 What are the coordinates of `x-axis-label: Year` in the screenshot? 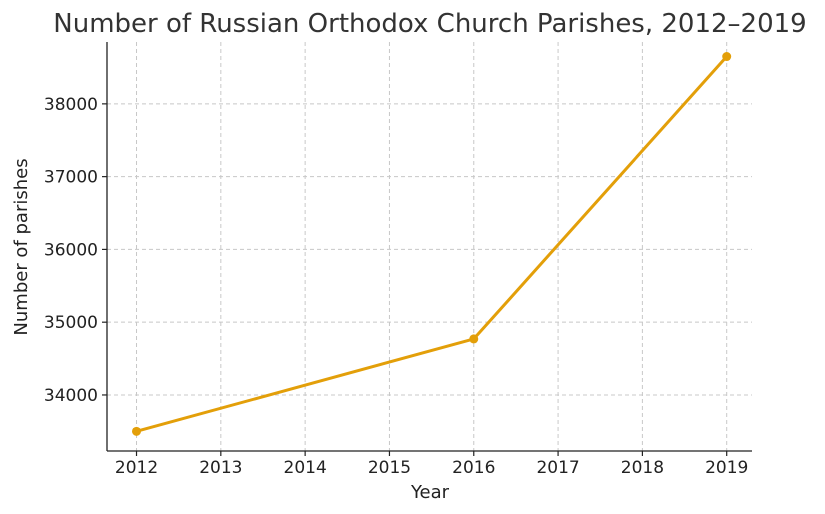 It's located at (430, 492).